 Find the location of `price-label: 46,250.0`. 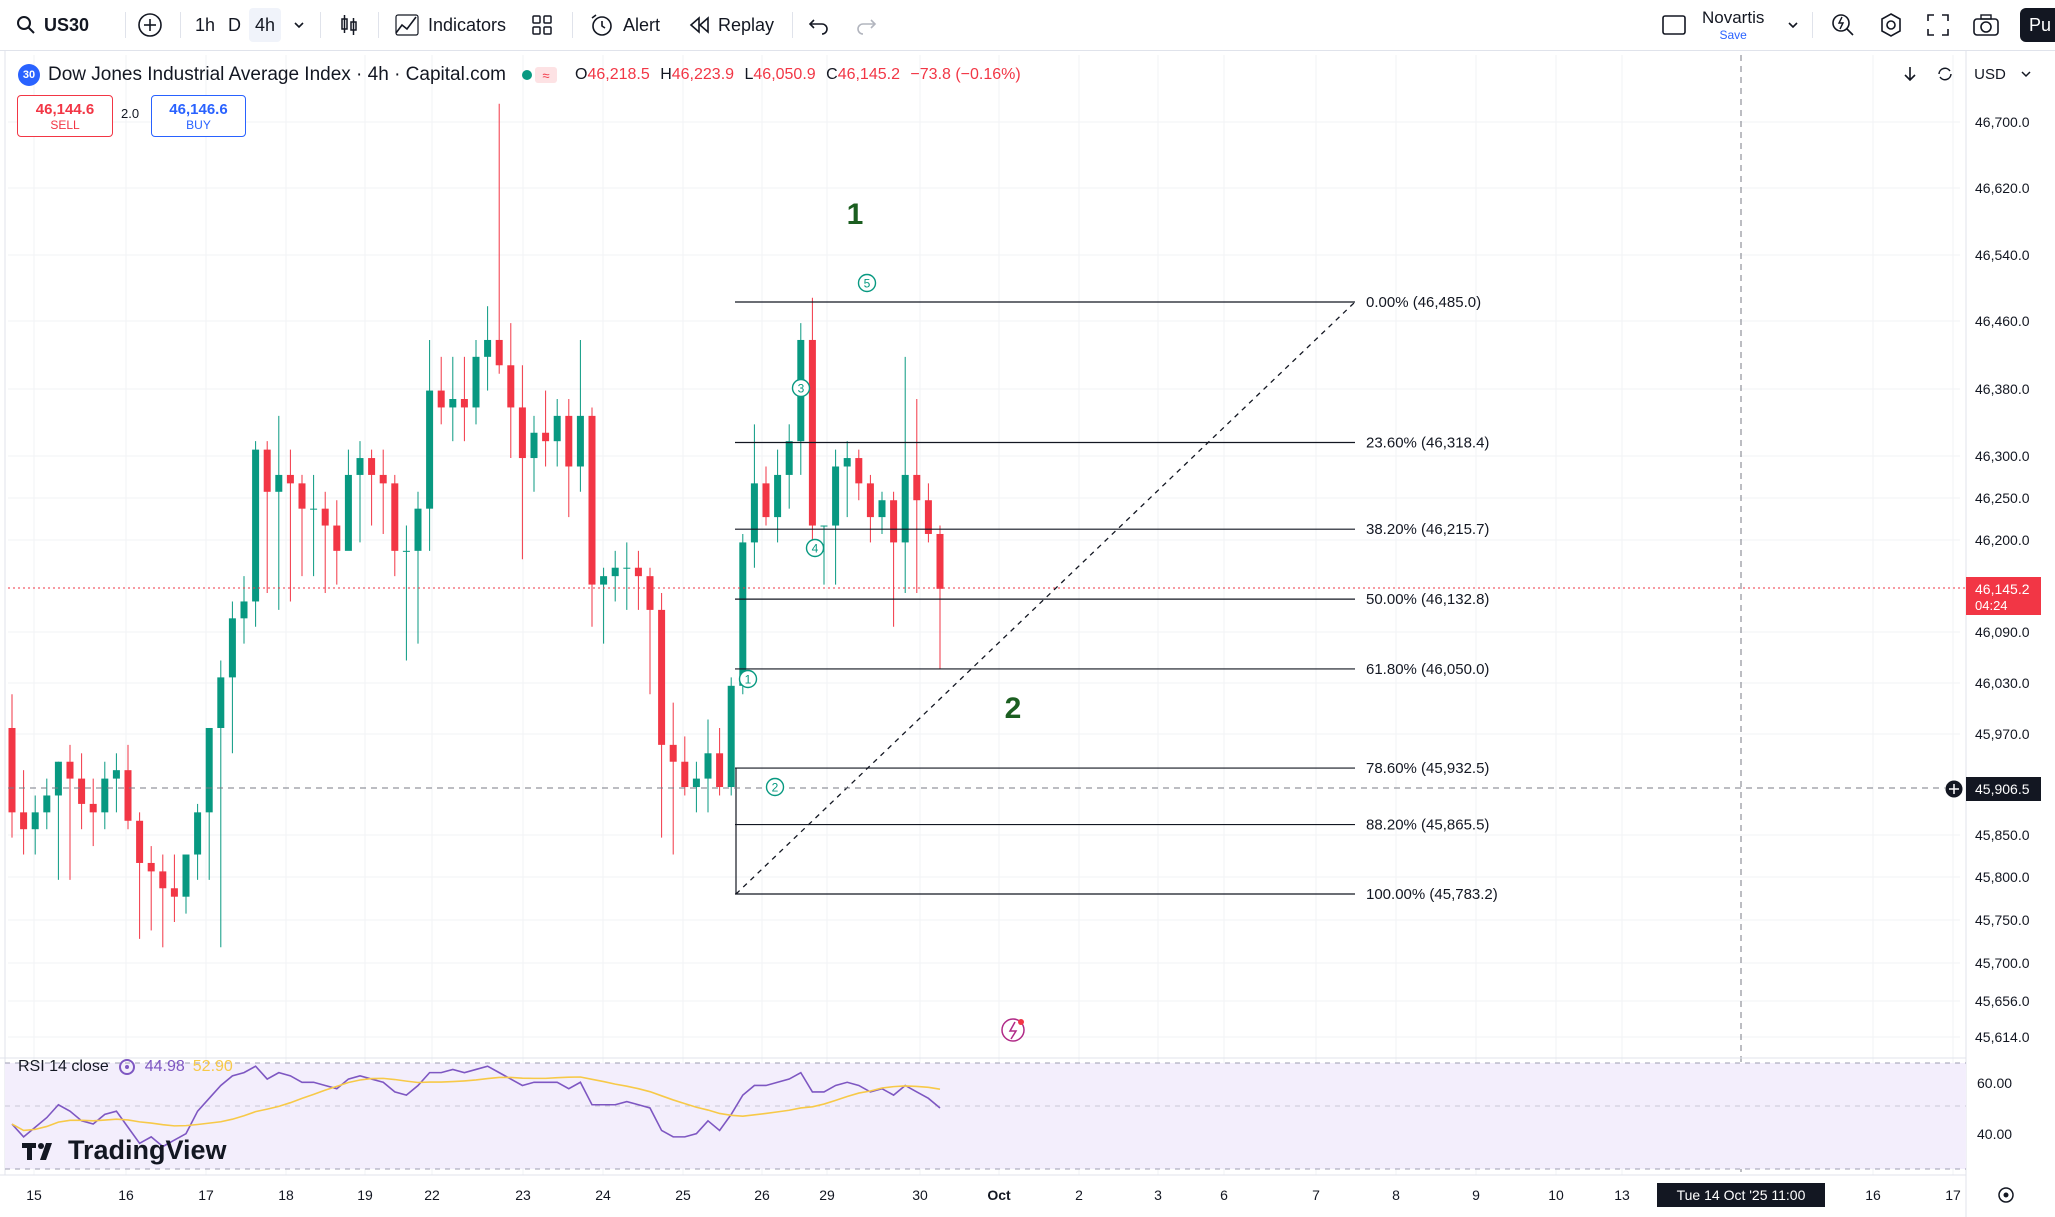

price-label: 46,250.0 is located at coordinates (2002, 498).